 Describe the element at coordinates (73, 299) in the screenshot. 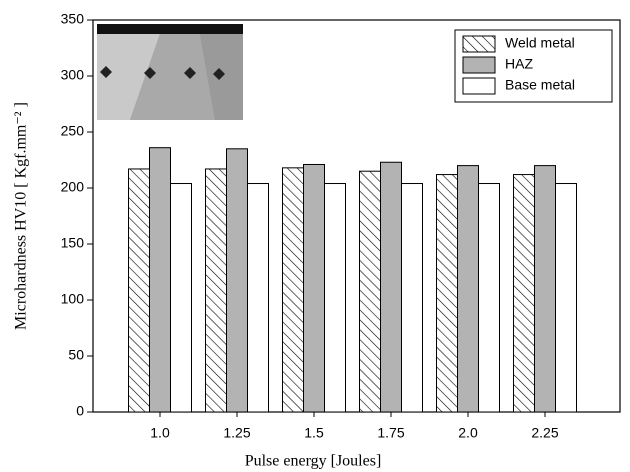

I see `y-tick-label: 100` at that location.